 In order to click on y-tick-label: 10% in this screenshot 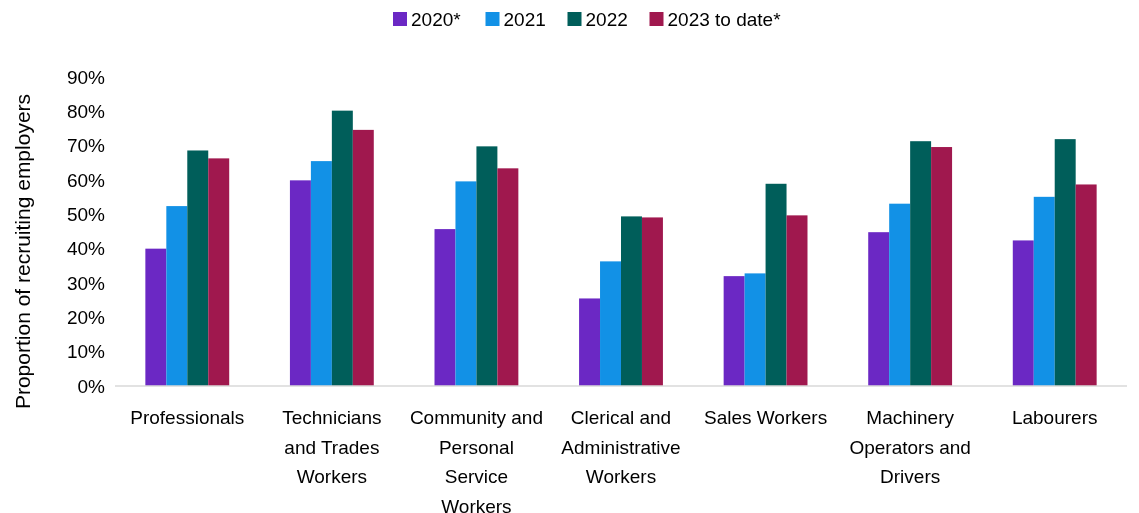, I will do `click(86, 352)`.